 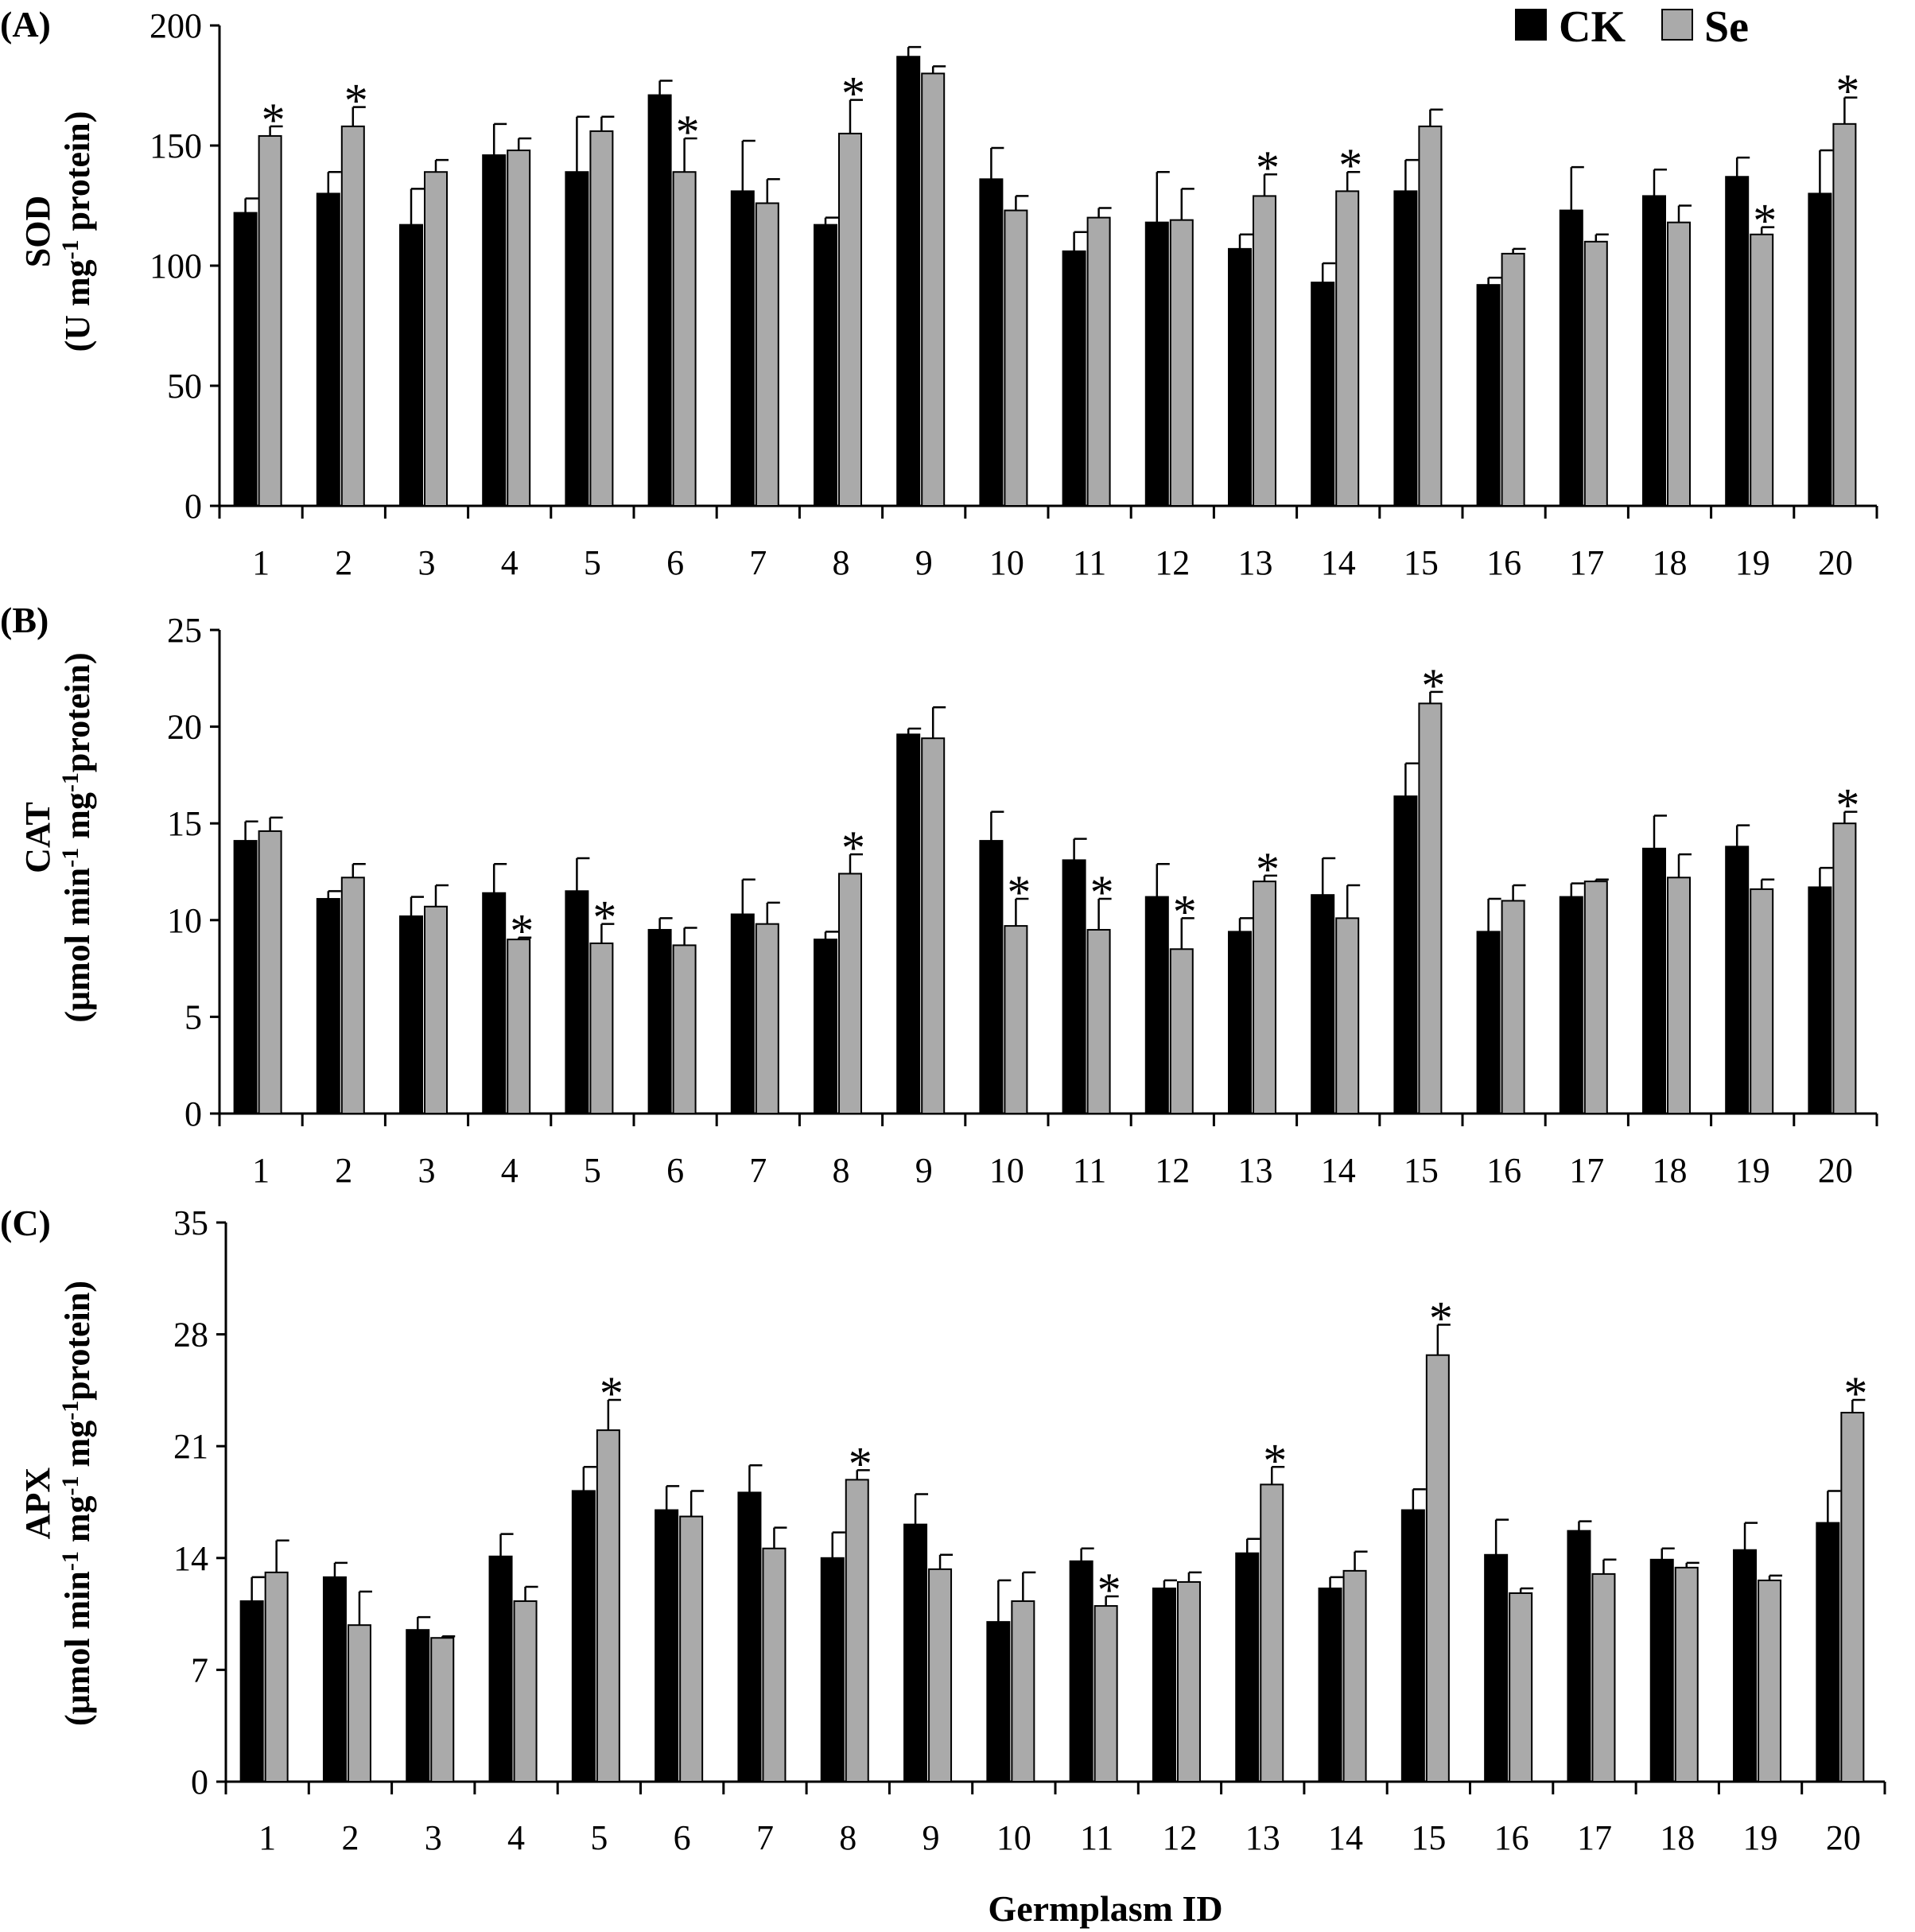 What do you see at coordinates (176, 266) in the screenshot?
I see `y-tick-label: 100` at bounding box center [176, 266].